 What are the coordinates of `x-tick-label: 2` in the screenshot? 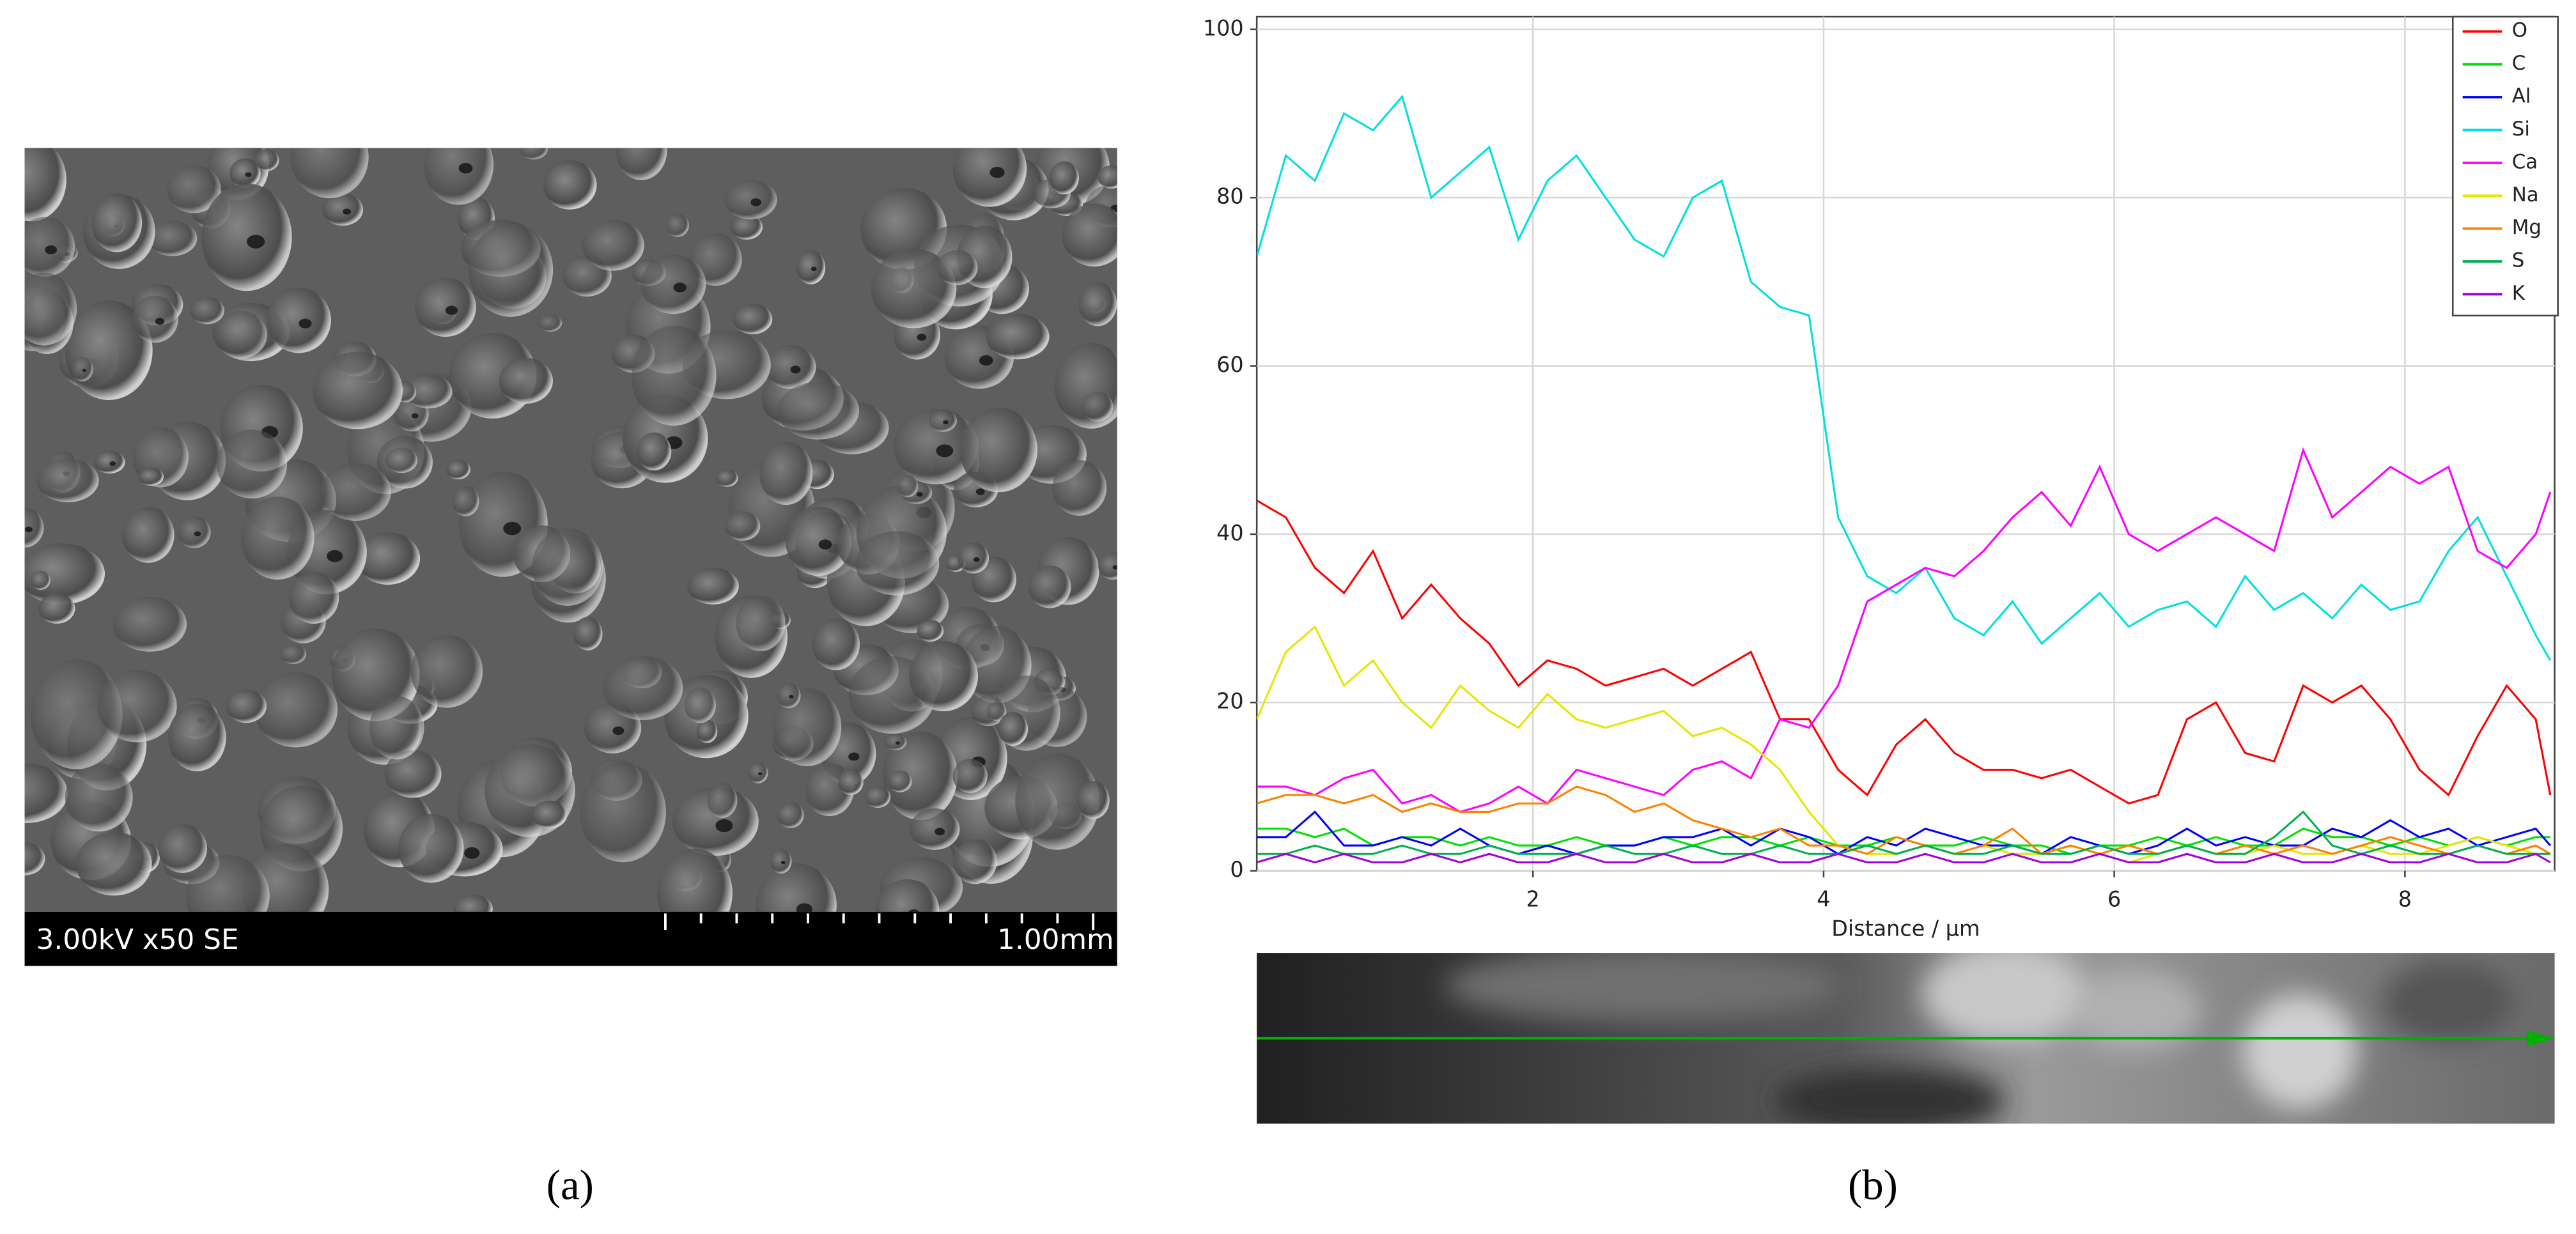 It's located at (1533, 898).